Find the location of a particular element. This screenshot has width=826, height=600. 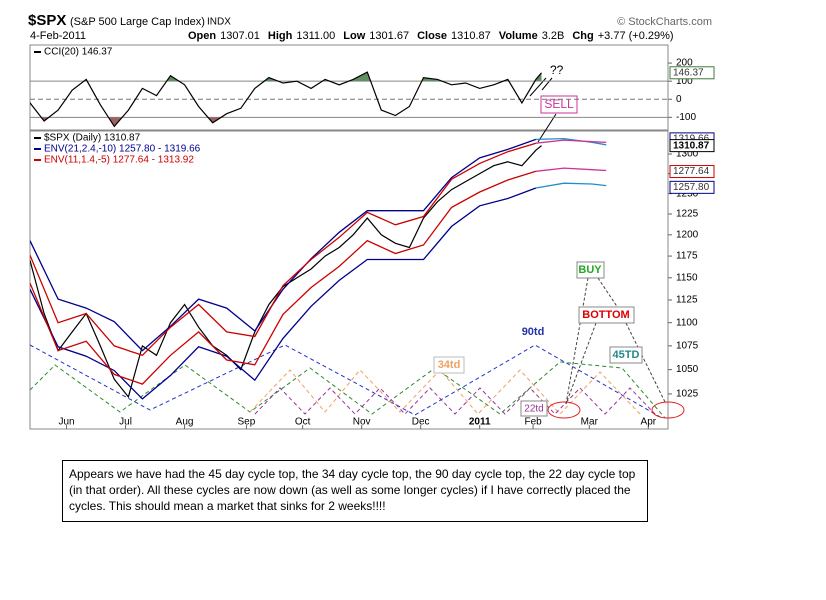

quote-value: 1307.01 is located at coordinates (240, 36).